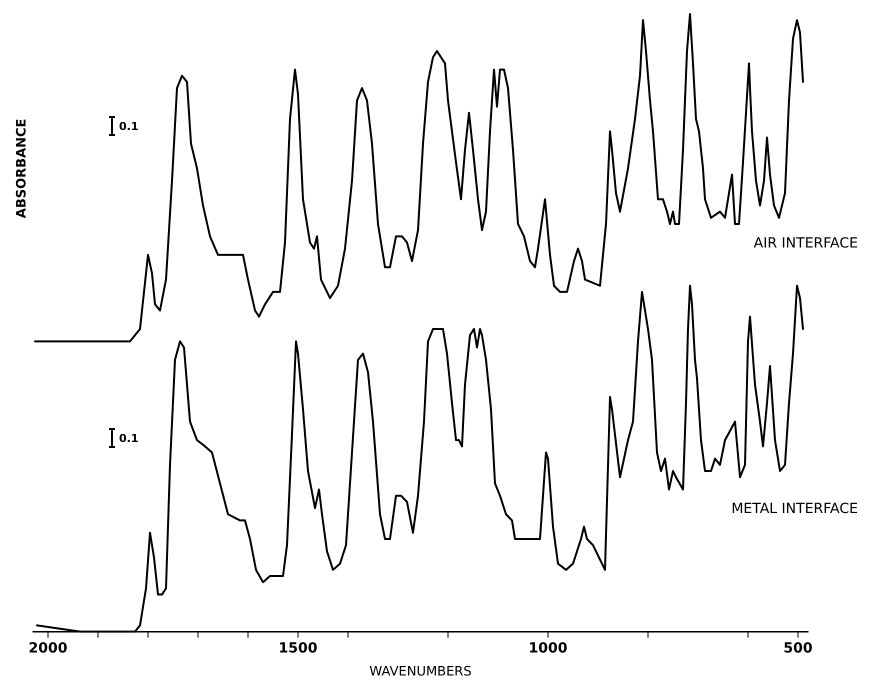 This screenshot has height=690, width=870. Describe the element at coordinates (794, 509) in the screenshot. I see `series-label: METAL INTERFACE` at that location.